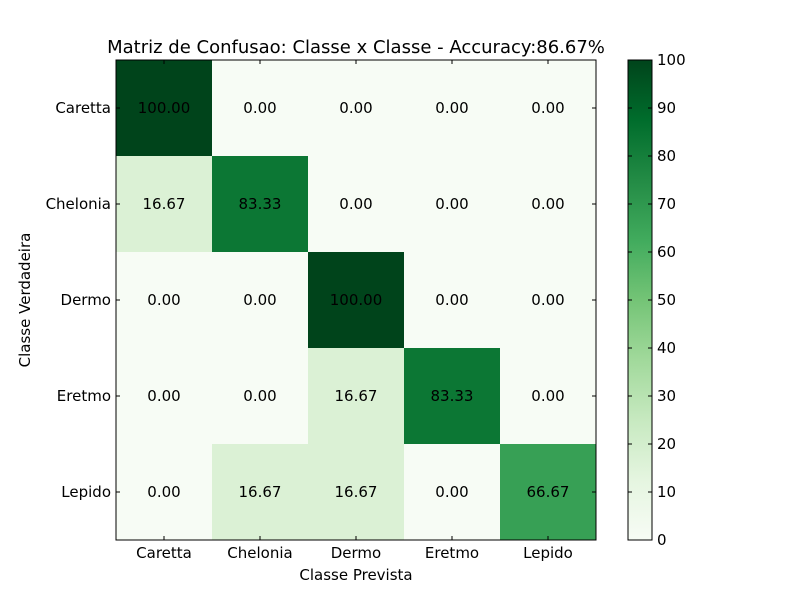 Image resolution: width=800 pixels, height=600 pixels. Describe the element at coordinates (671, 60) in the screenshot. I see `colorbar-tick-label: 100` at that location.